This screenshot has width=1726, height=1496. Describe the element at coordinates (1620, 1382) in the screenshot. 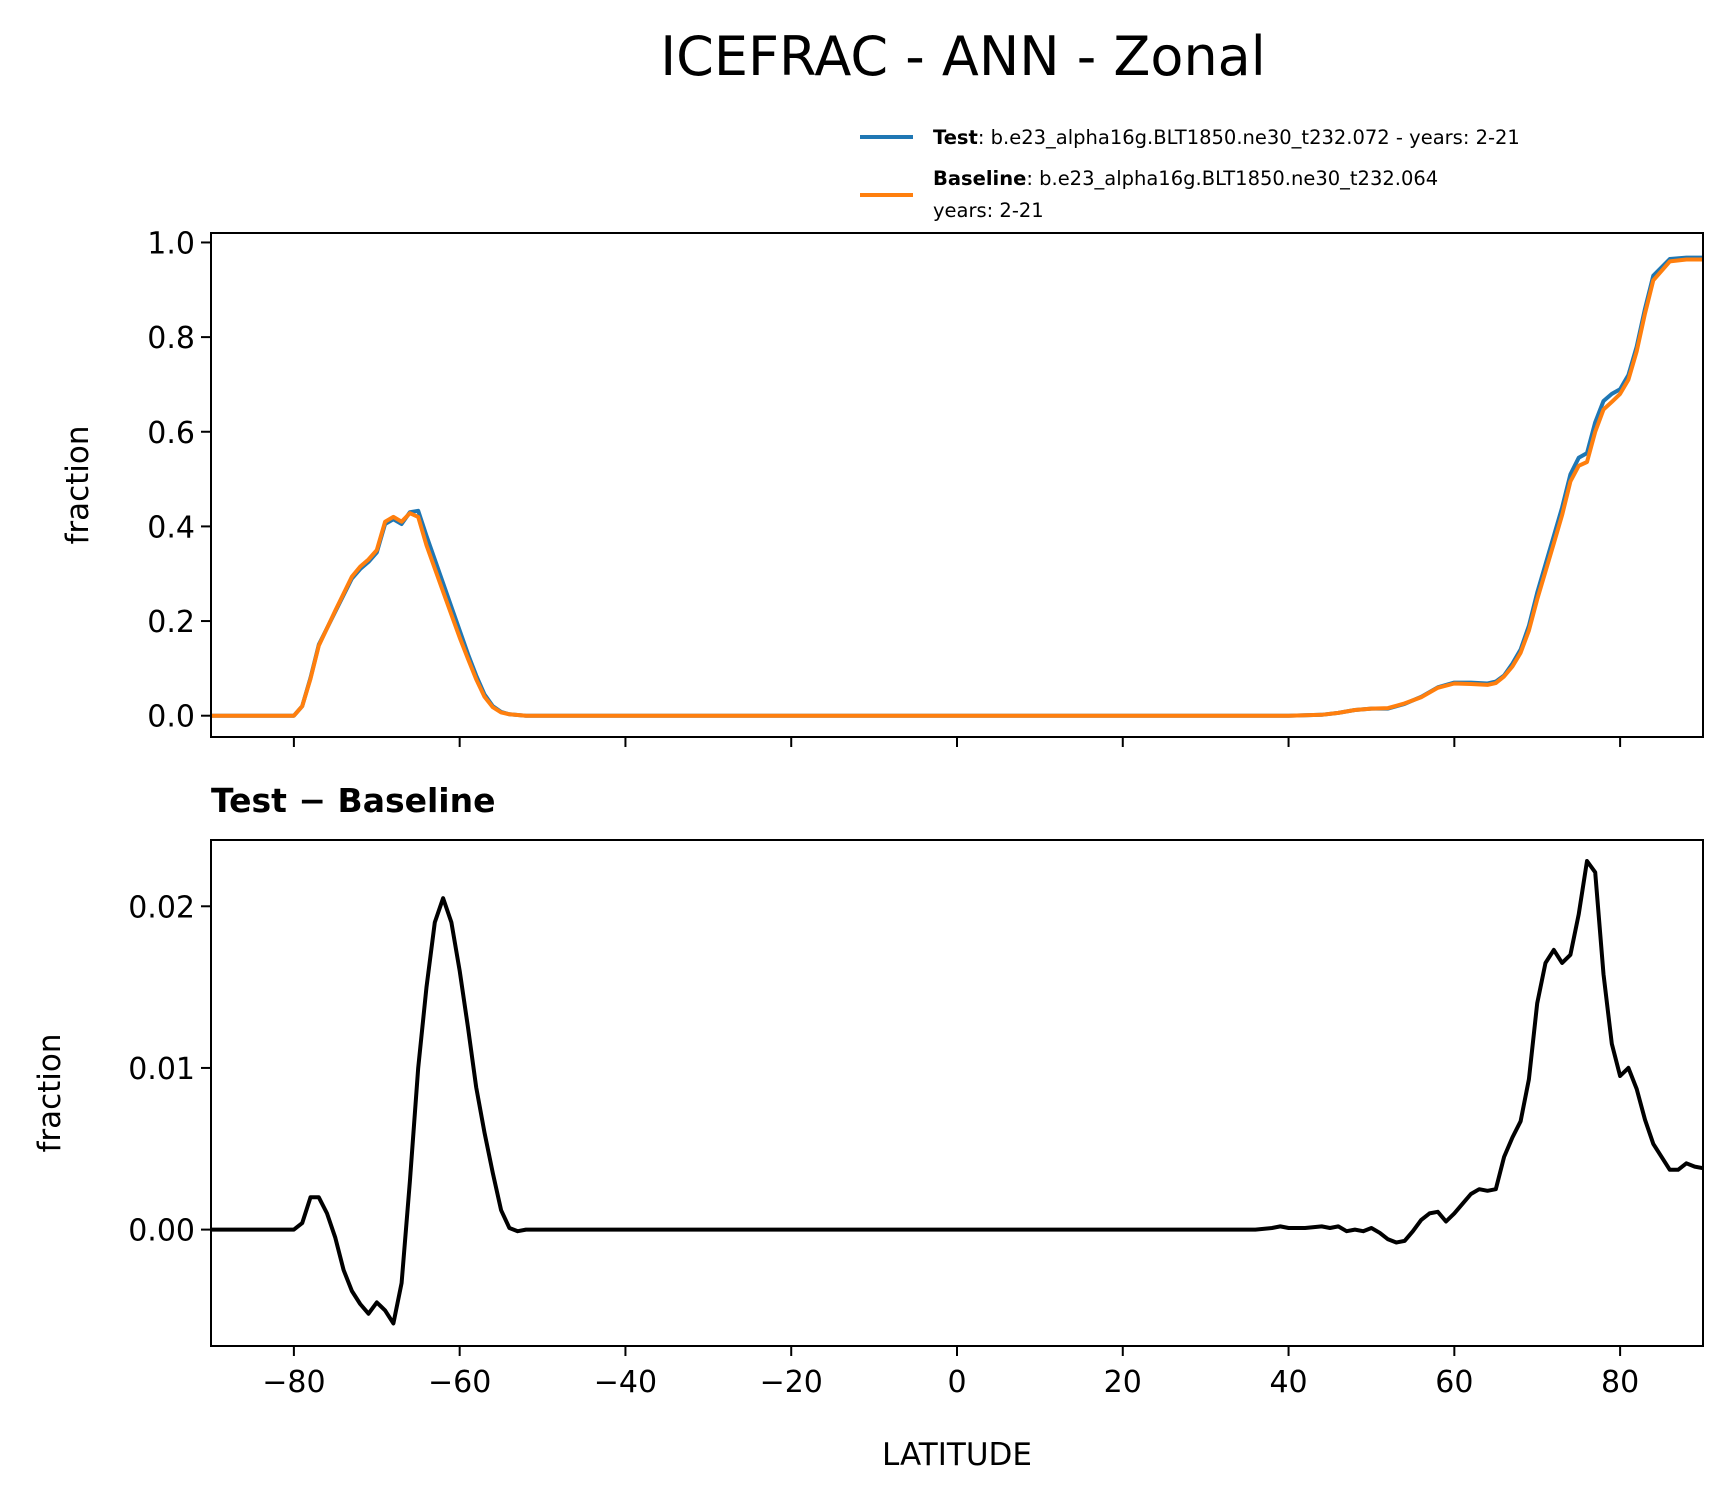

I see `bottom-x-tick-label: 80` at that location.